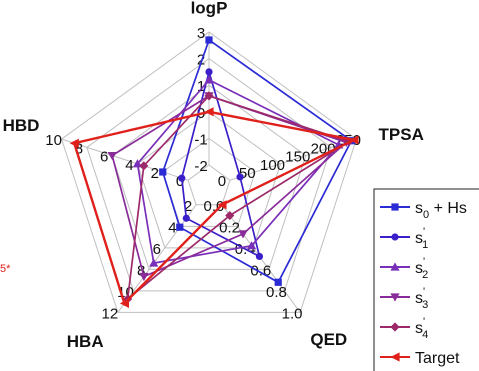 The height and width of the screenshot is (371, 479). What do you see at coordinates (209, 8) in the screenshot?
I see `axis-name-logp: logP` at bounding box center [209, 8].